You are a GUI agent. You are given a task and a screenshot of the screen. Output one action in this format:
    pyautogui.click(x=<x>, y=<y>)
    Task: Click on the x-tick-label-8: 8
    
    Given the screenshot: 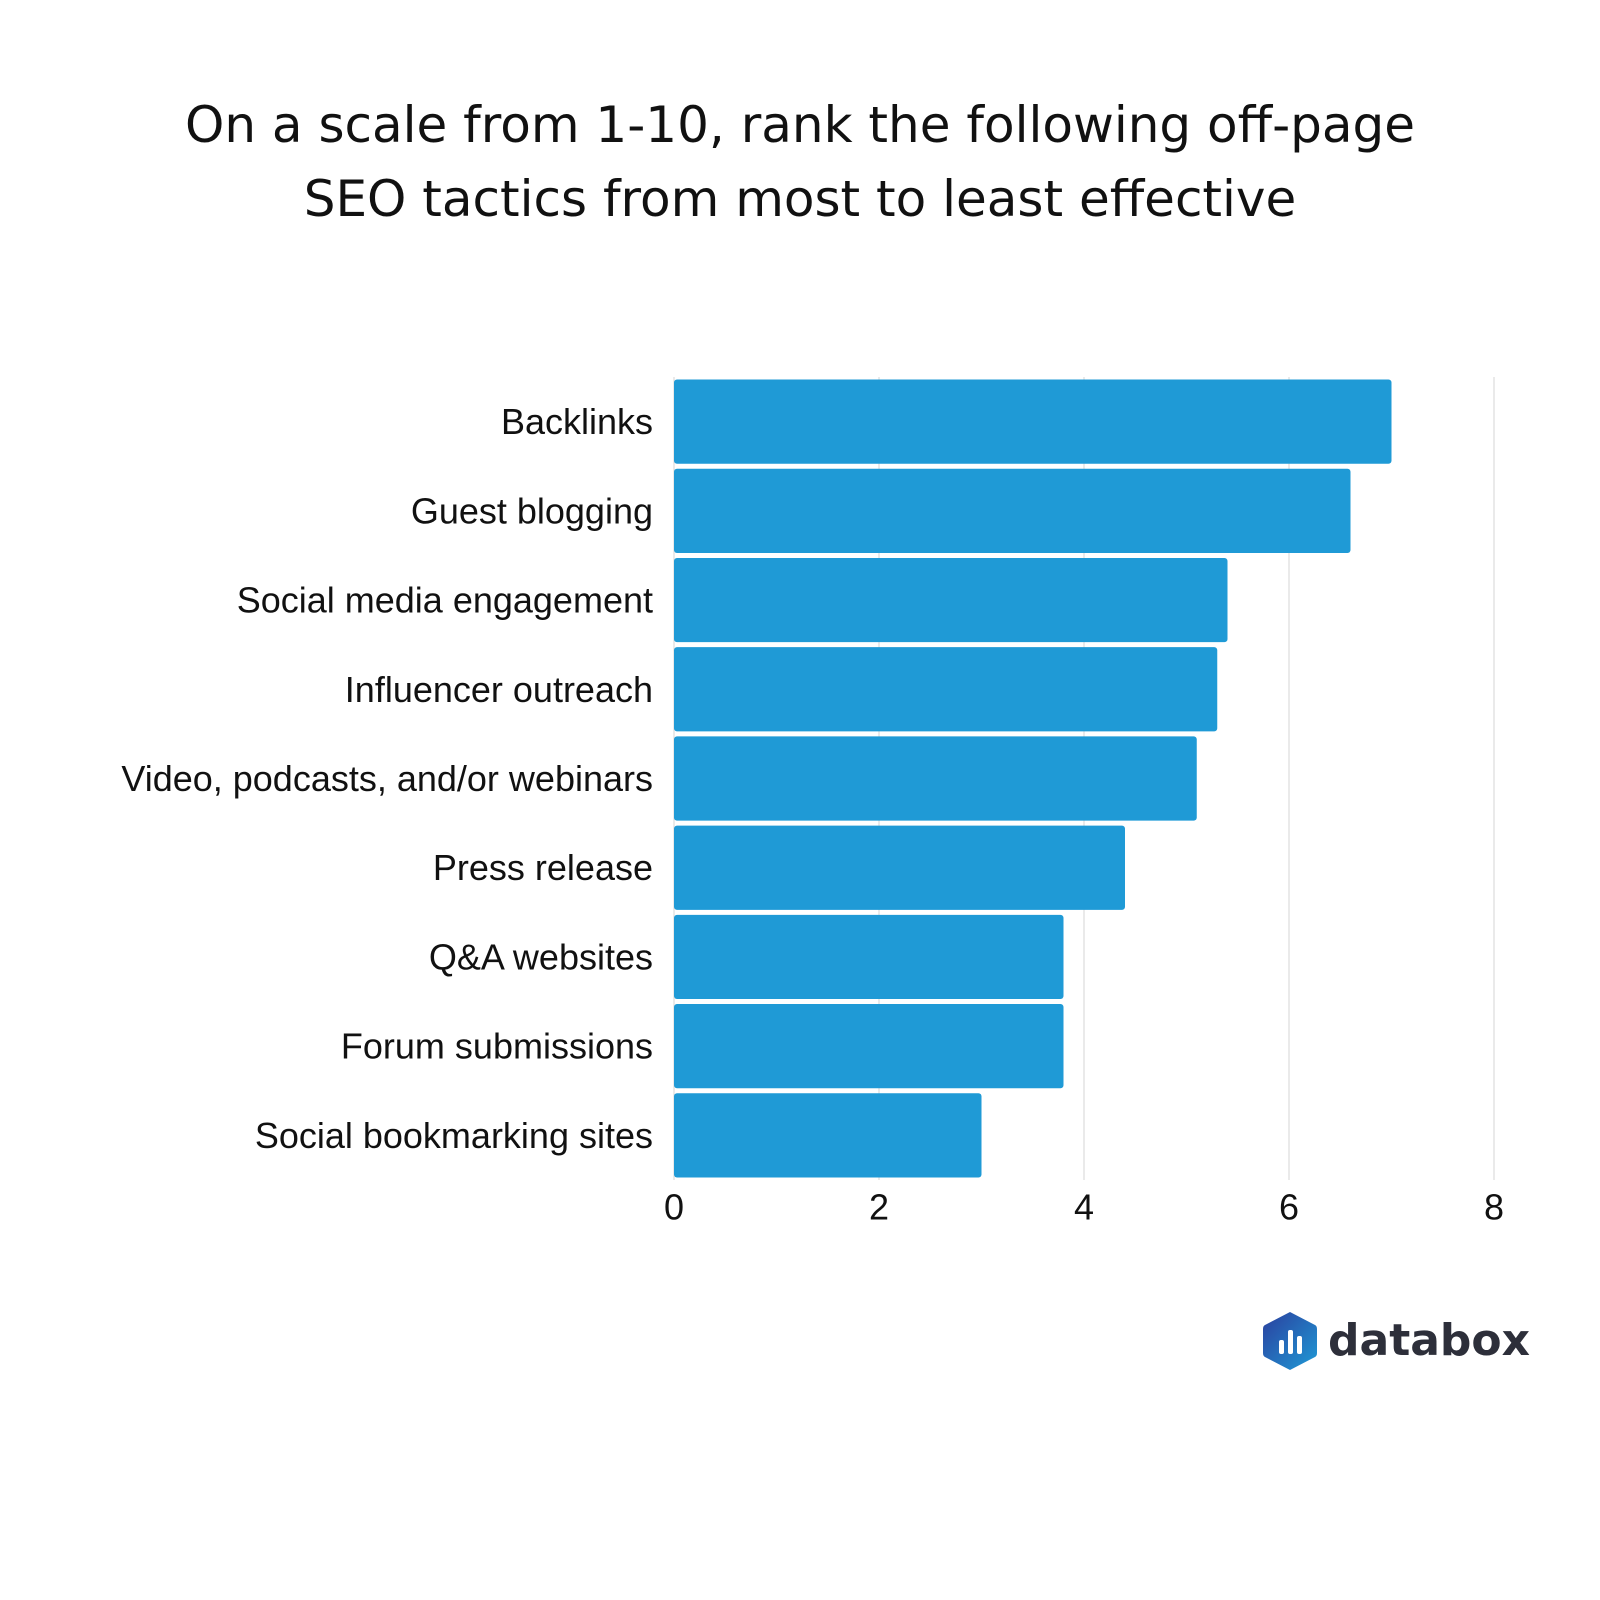 What is the action you would take?
    pyautogui.click(x=1494, y=1207)
    